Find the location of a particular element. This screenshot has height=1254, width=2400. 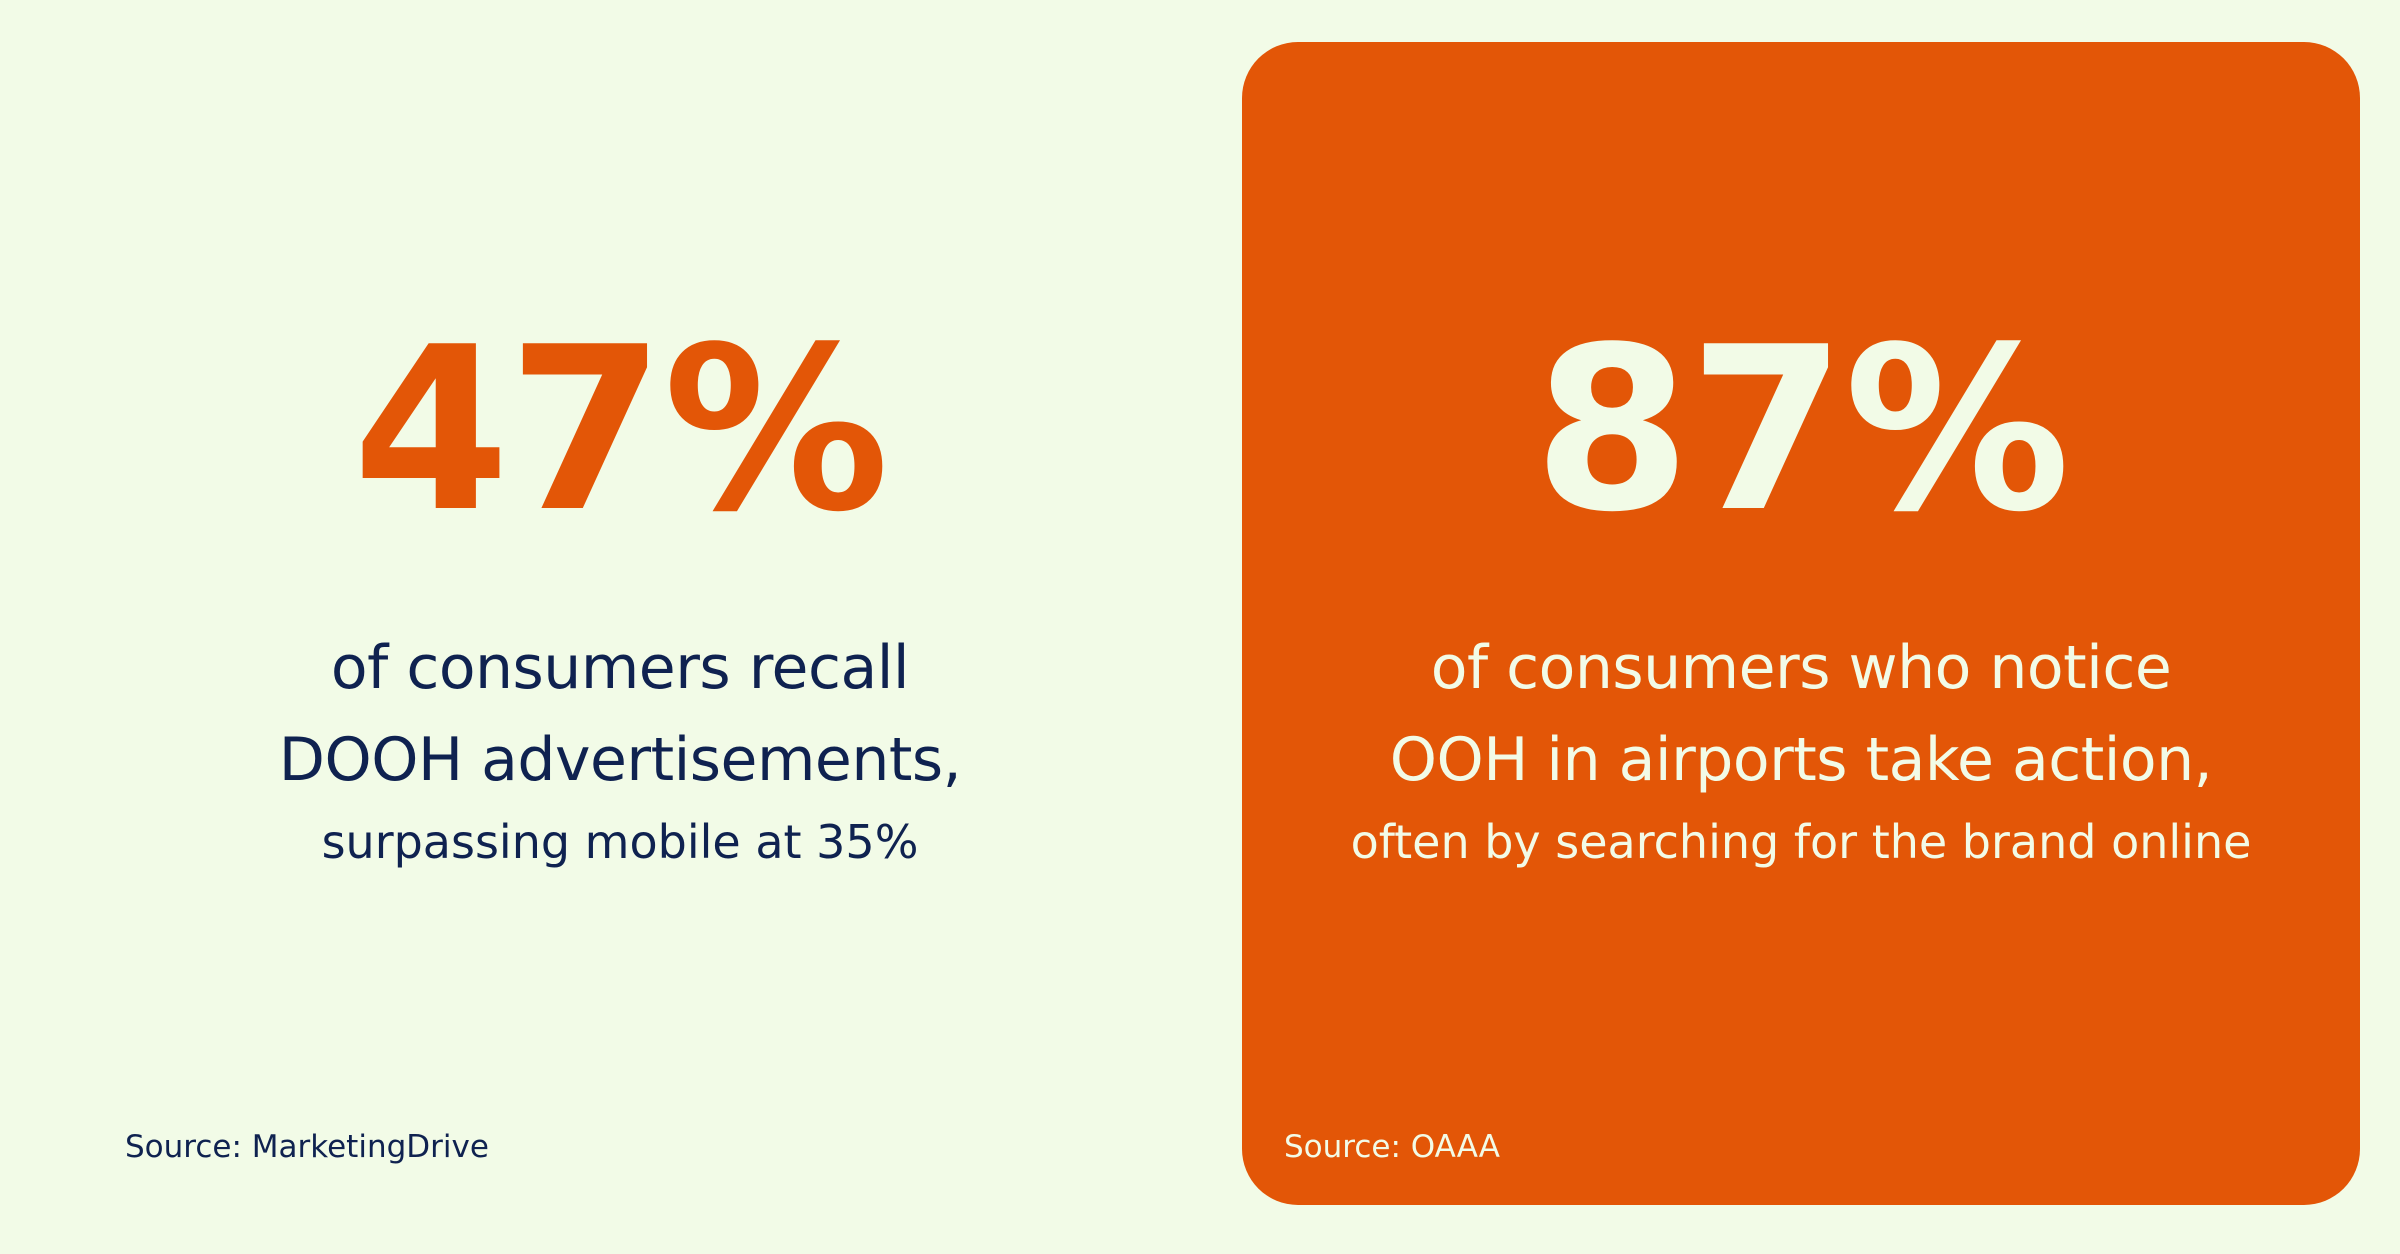

left-stat-source: Source: MarketingDrive is located at coordinates (307, 1147).